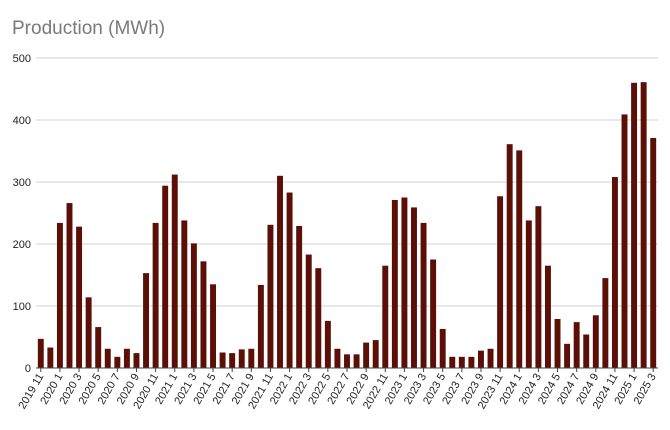  I want to click on y-tick-label: 300, so click(22, 183).